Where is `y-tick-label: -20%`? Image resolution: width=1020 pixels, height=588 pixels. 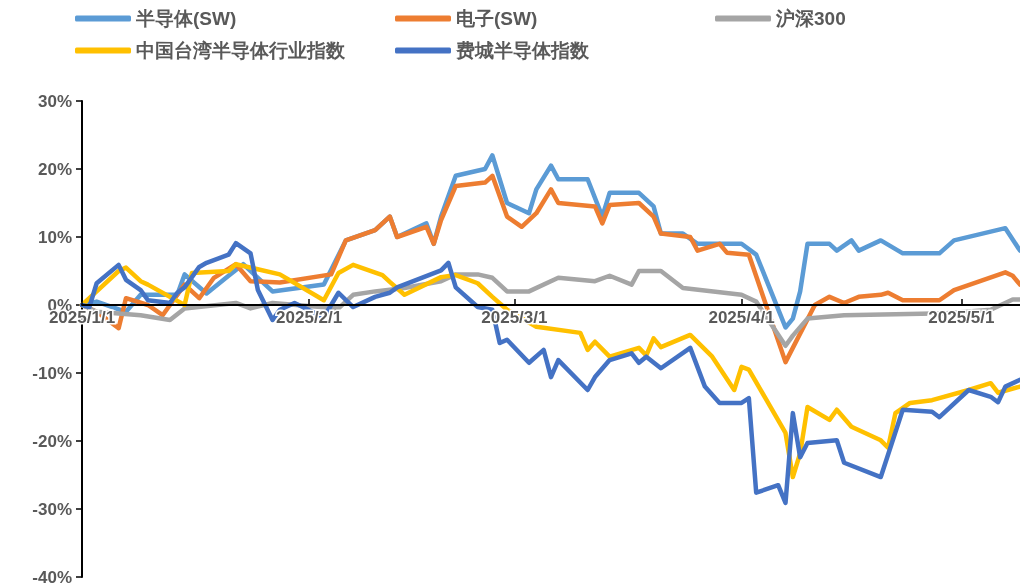
y-tick-label: -20% is located at coordinates (52, 441).